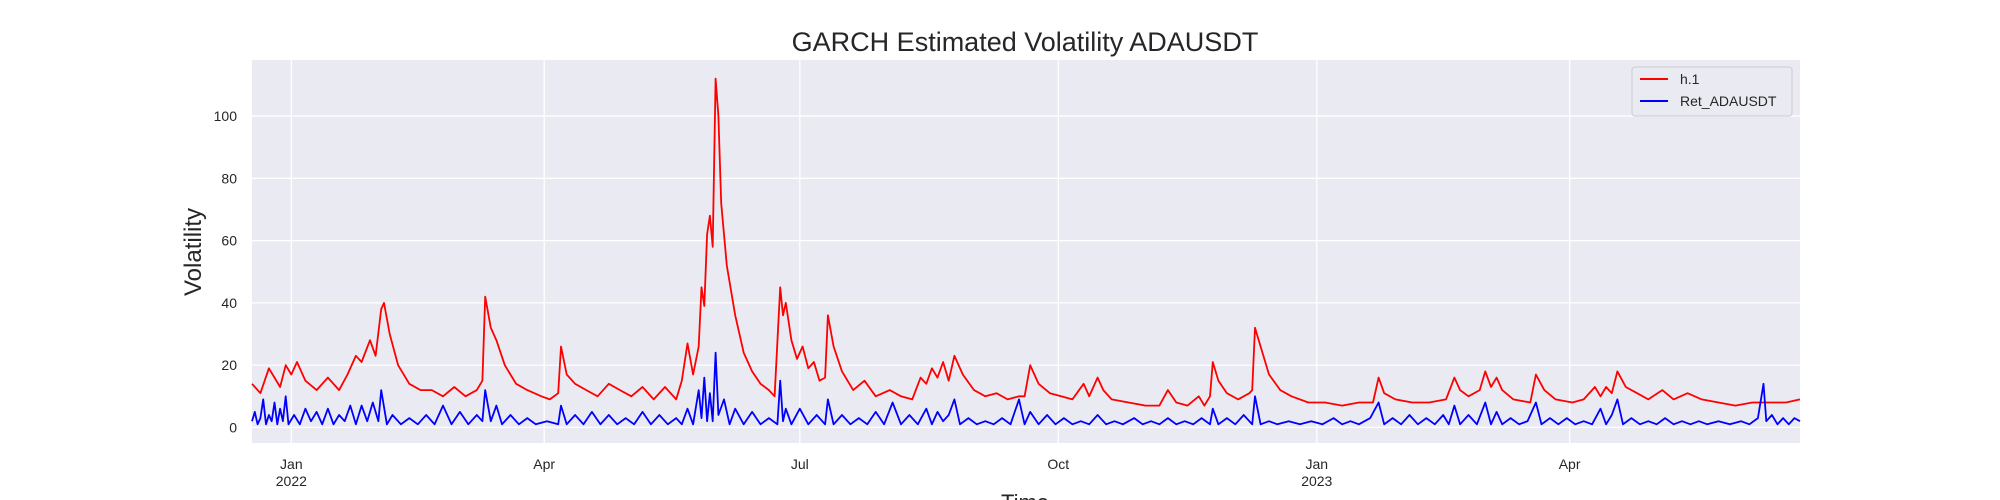 The image size is (2000, 500). What do you see at coordinates (229, 241) in the screenshot?
I see `y-tick-label: 60` at bounding box center [229, 241].